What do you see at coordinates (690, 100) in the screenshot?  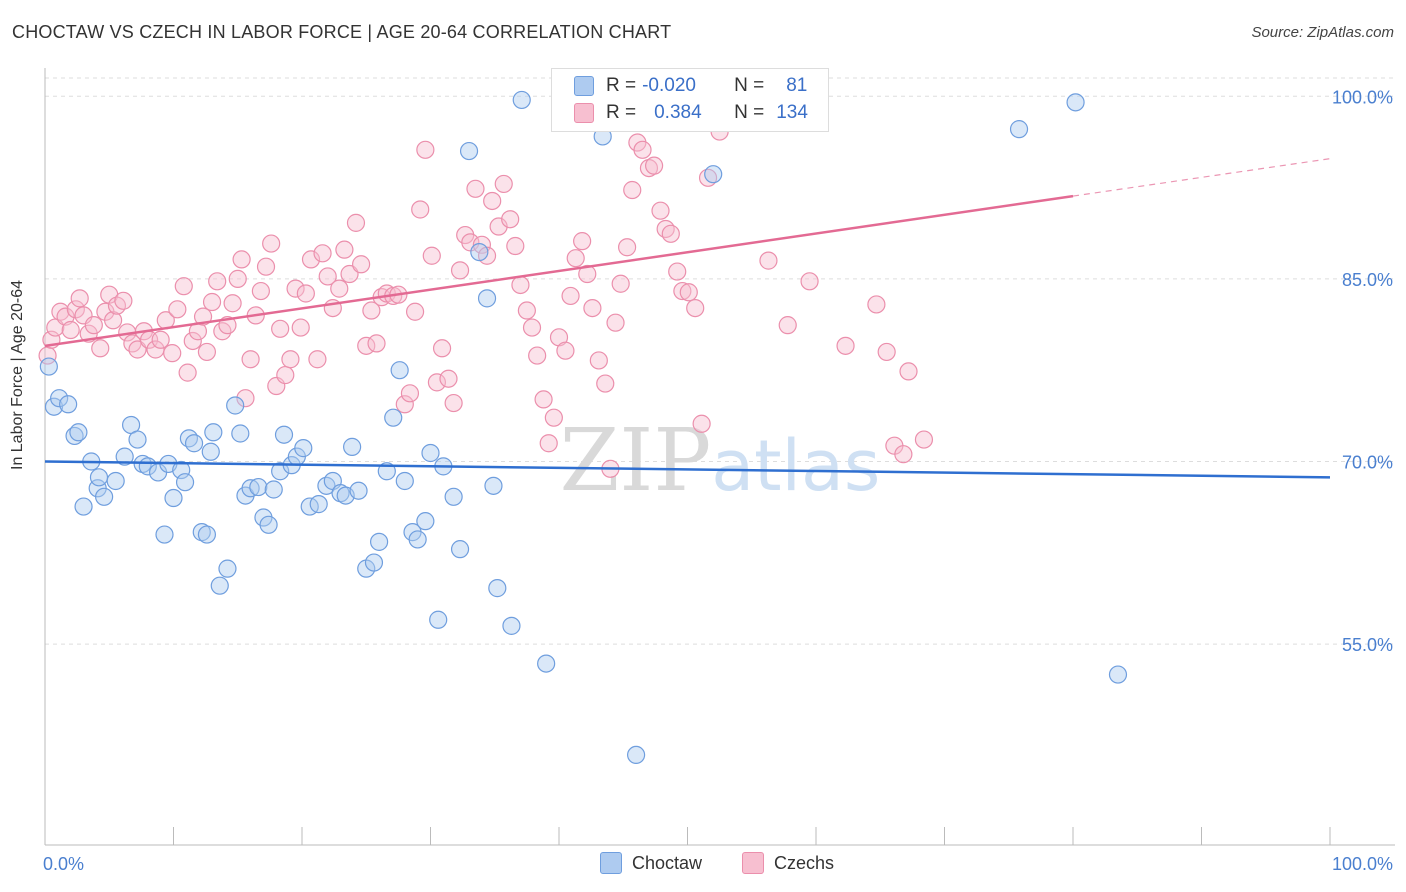 I see `stats-legend: R = -0.020 N = 81 R = 0.384 N = 134` at bounding box center [690, 100].